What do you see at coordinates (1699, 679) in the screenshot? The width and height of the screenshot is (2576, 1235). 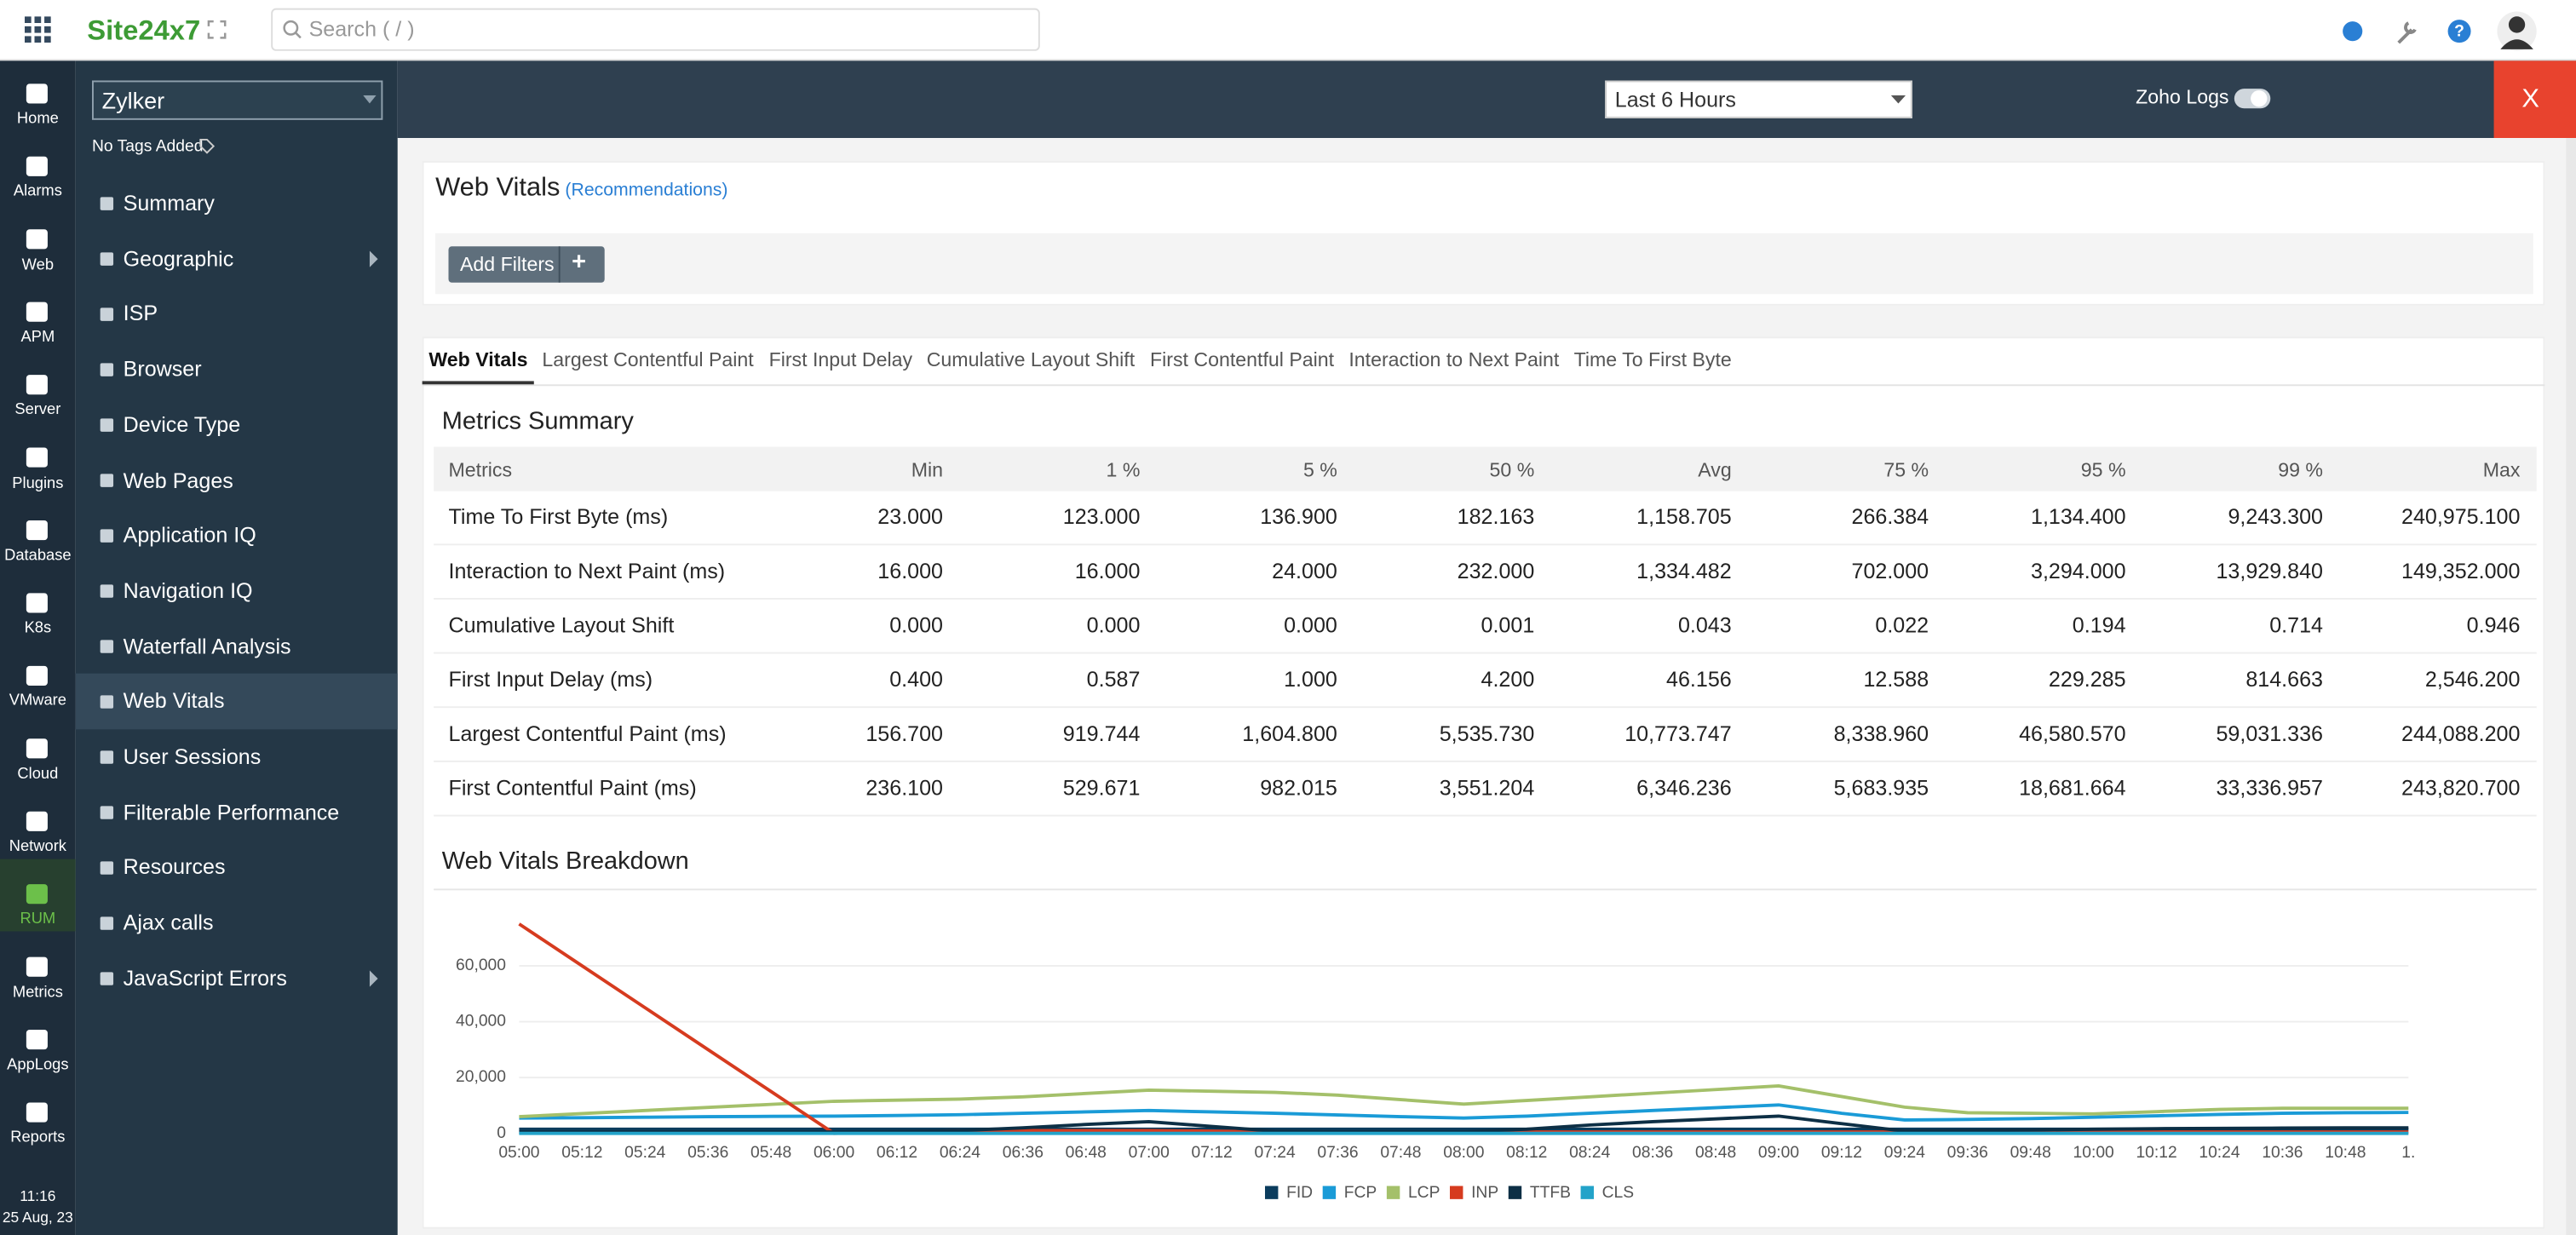 I see `table-cell: 46.156` at bounding box center [1699, 679].